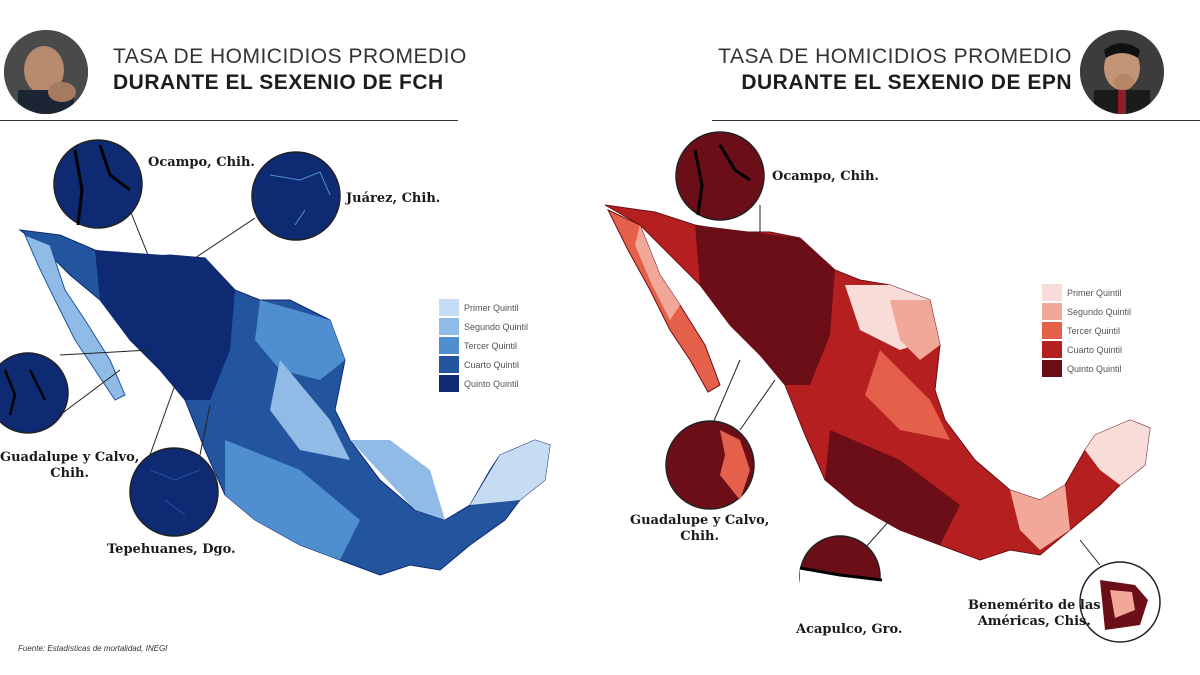 The width and height of the screenshot is (1200, 675). I want to click on callout-label-benemerito: Benemérito de las Américas, Chis., so click(1034, 613).